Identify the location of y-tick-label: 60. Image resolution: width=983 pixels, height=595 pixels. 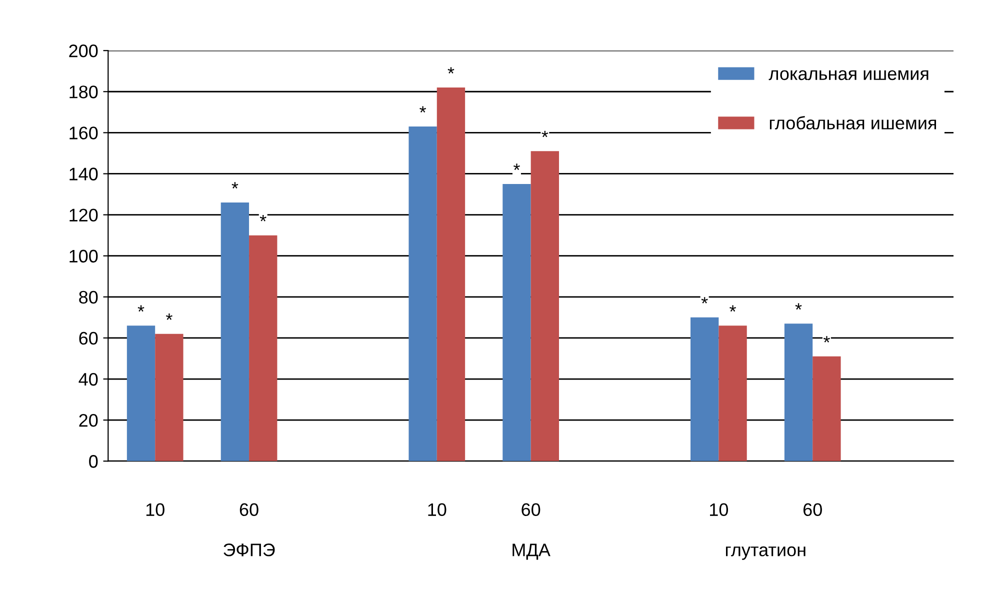
(88, 338).